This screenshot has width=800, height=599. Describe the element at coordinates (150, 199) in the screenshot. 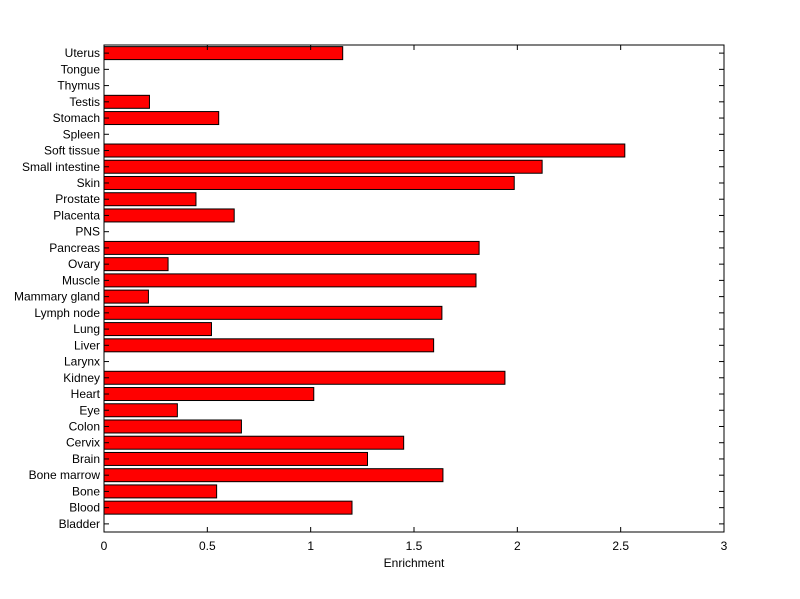

I see `bar-prostate` at that location.